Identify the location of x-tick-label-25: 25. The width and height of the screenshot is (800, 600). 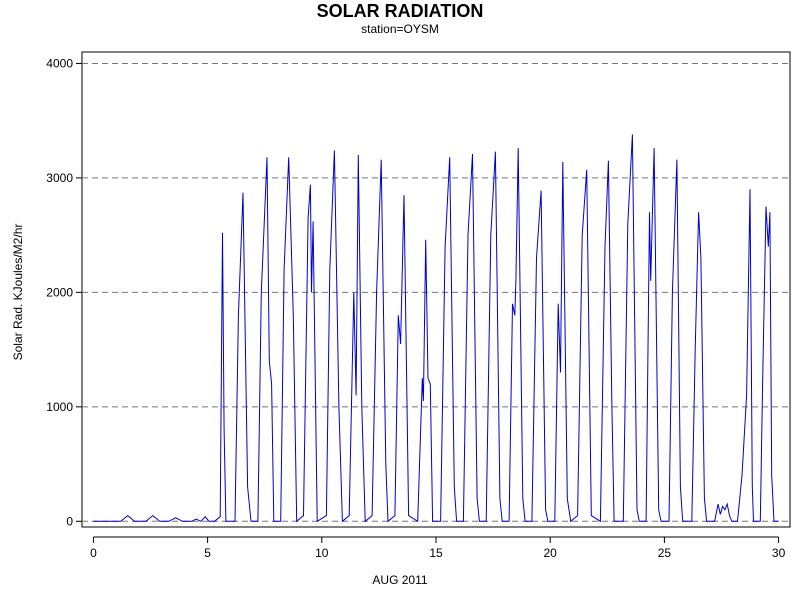
(665, 553).